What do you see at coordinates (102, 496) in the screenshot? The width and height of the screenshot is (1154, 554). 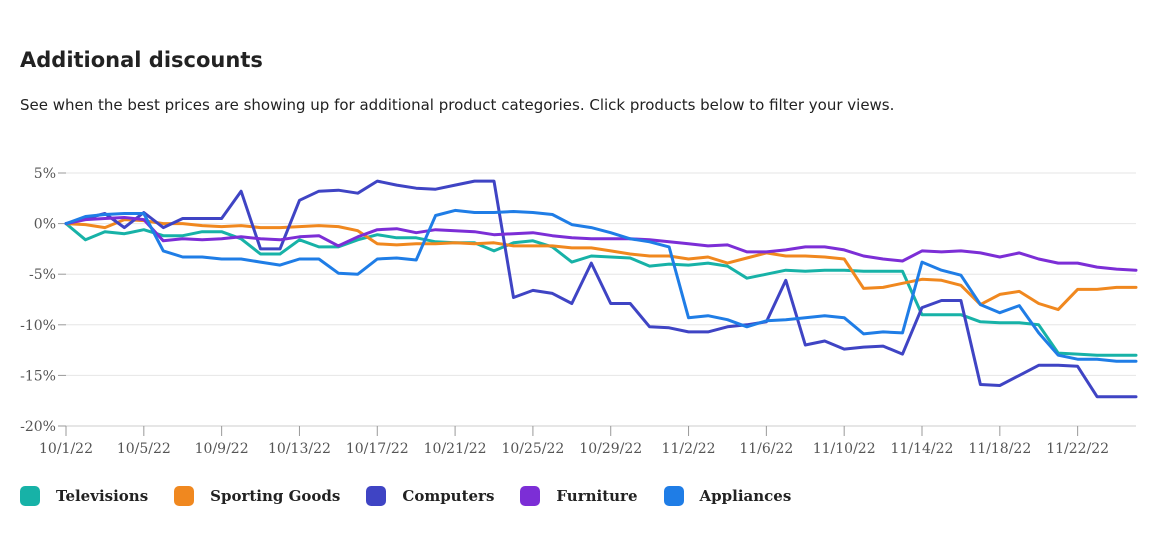 I see `legend-label: Televisions` at bounding box center [102, 496].